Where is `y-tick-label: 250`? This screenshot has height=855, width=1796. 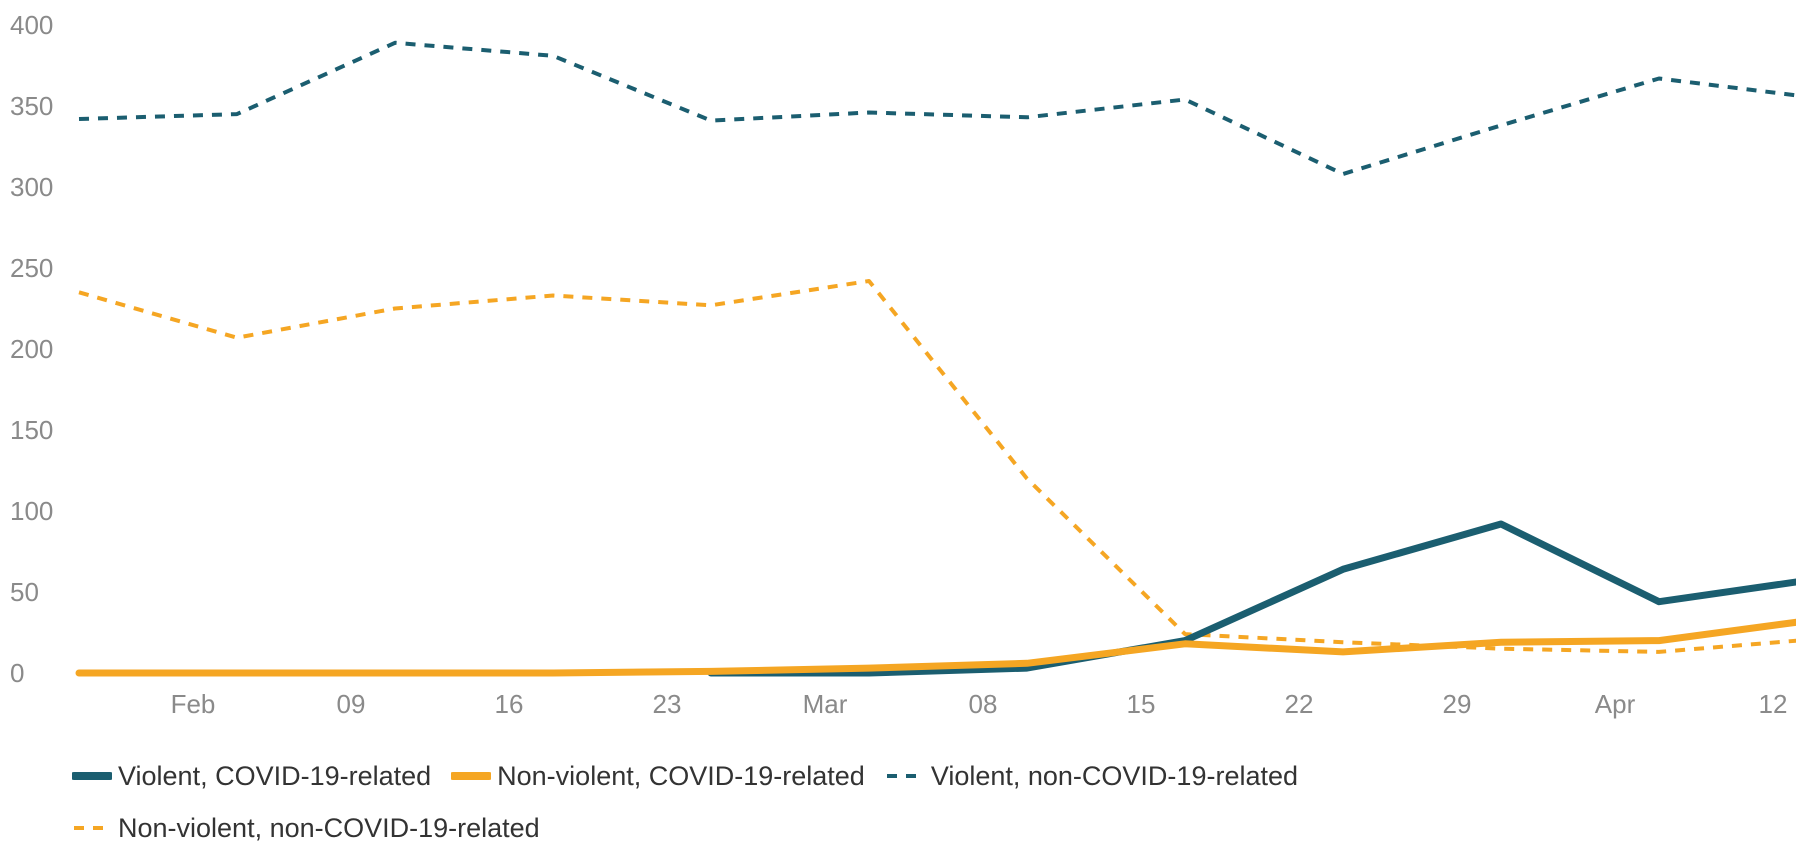
y-tick-label: 250 is located at coordinates (31, 268).